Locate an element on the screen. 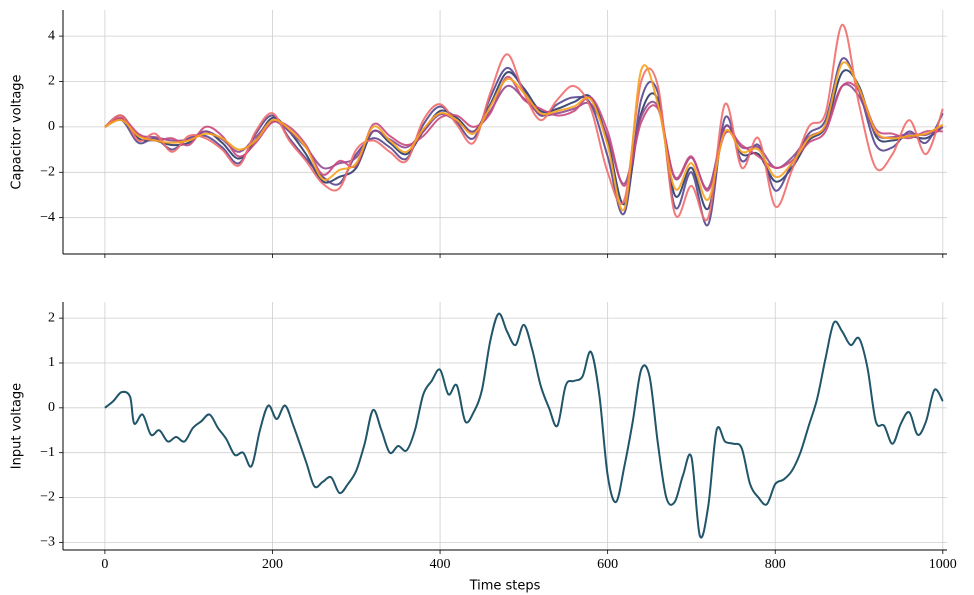 Image resolution: width=974 pixels, height=595 pixels. x-tick-label: 1000 is located at coordinates (943, 564).